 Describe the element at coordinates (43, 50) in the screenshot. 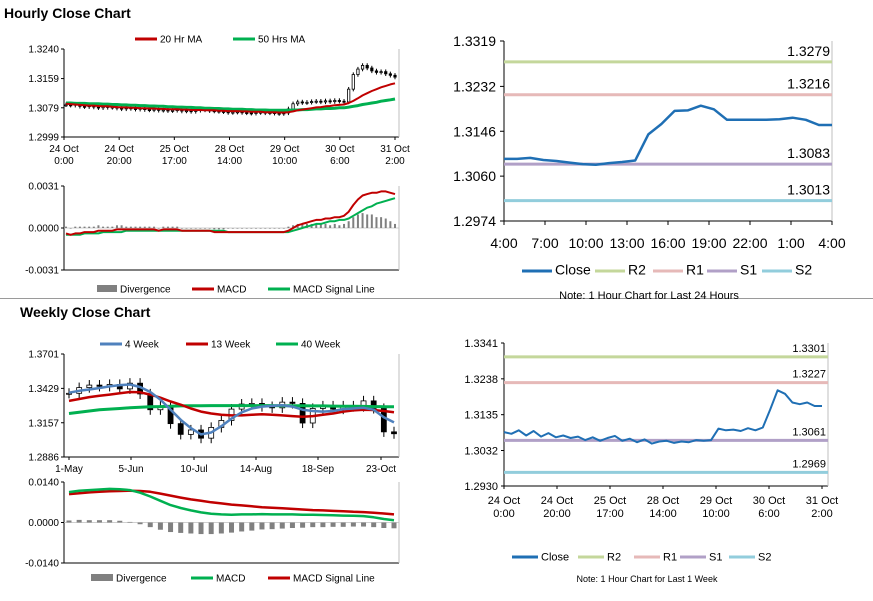

I see `hourly-price-y-tick-label: 1.3240` at that location.